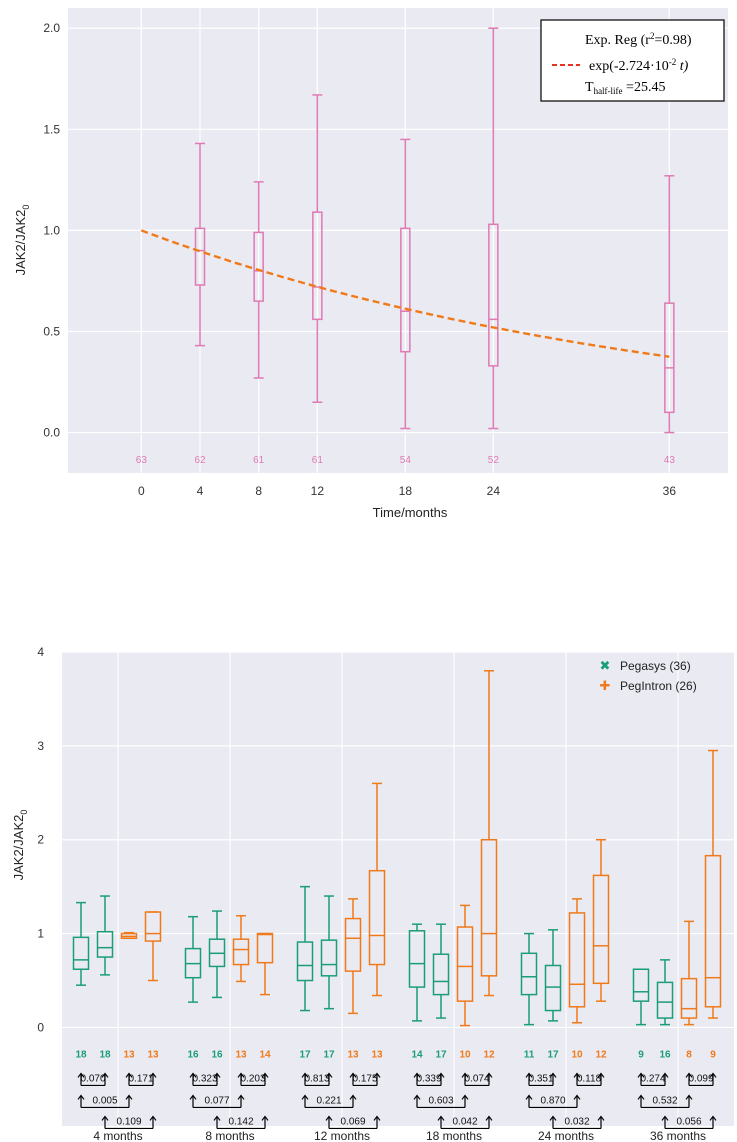 Image resolution: width=737 pixels, height=1142 pixels. Describe the element at coordinates (40, 746) in the screenshot. I see `y-tick-label: 3` at that location.